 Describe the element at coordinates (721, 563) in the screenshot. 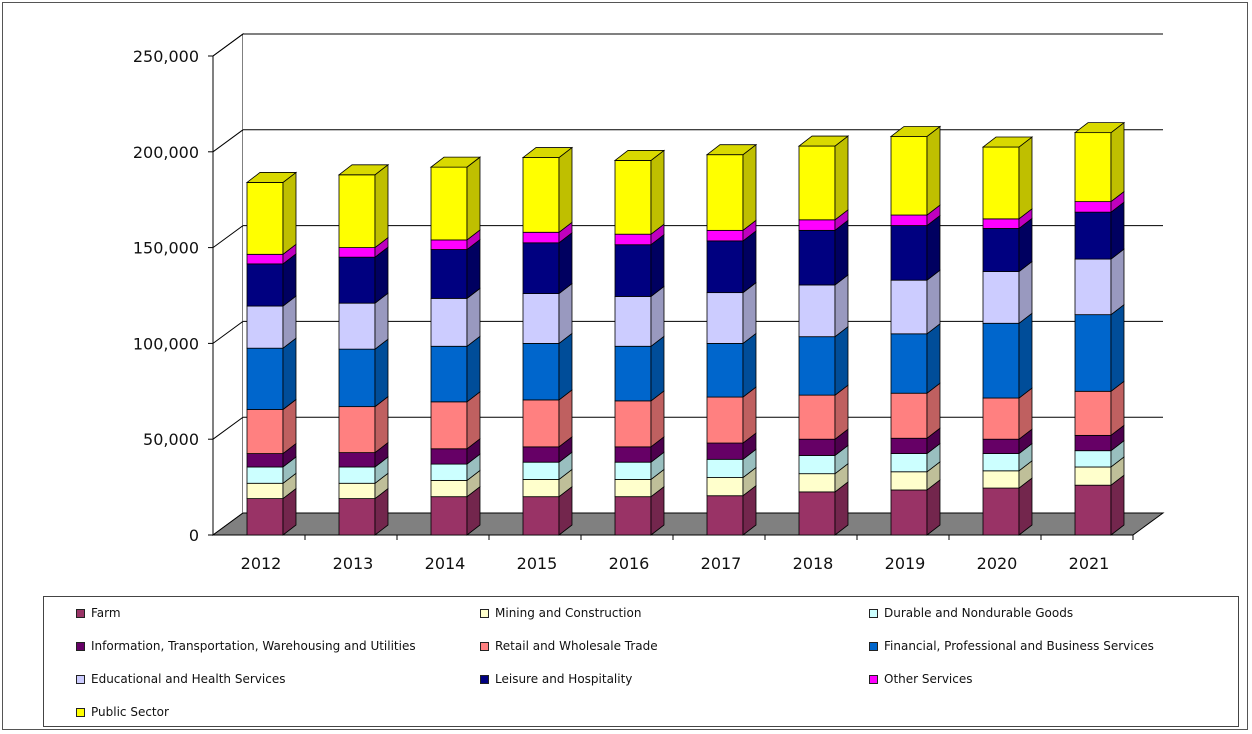

I see `x-tick-label: 2017` at that location.